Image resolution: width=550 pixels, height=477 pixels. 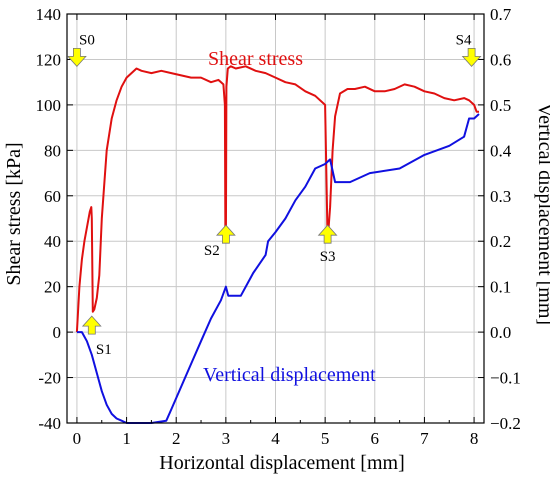 What do you see at coordinates (500, 287) in the screenshot?
I see `y-right-tick-label: 0.1` at bounding box center [500, 287].